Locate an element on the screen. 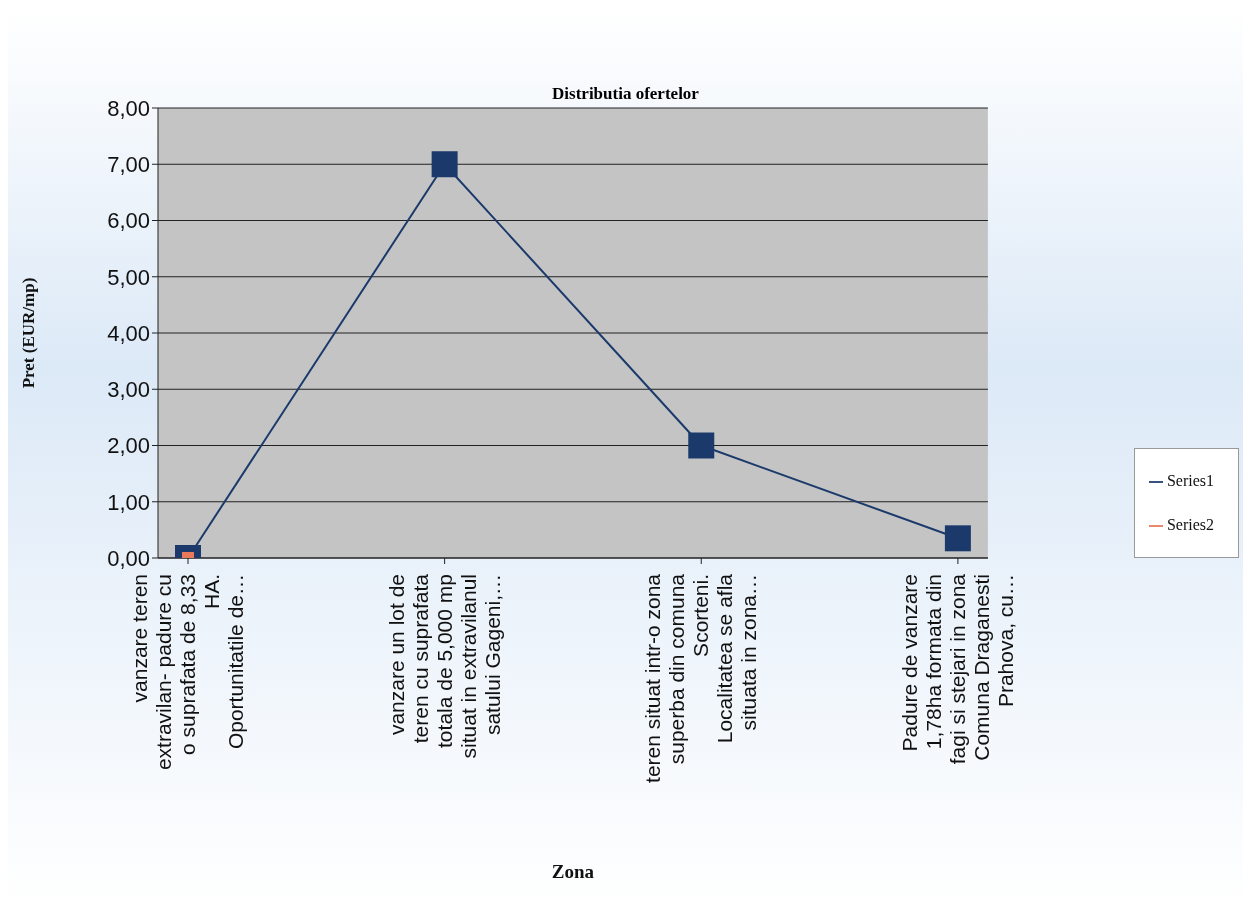 Image resolution: width=1251 pixels, height=918 pixels. y-tick-label: 7,00 is located at coordinates (128, 165).